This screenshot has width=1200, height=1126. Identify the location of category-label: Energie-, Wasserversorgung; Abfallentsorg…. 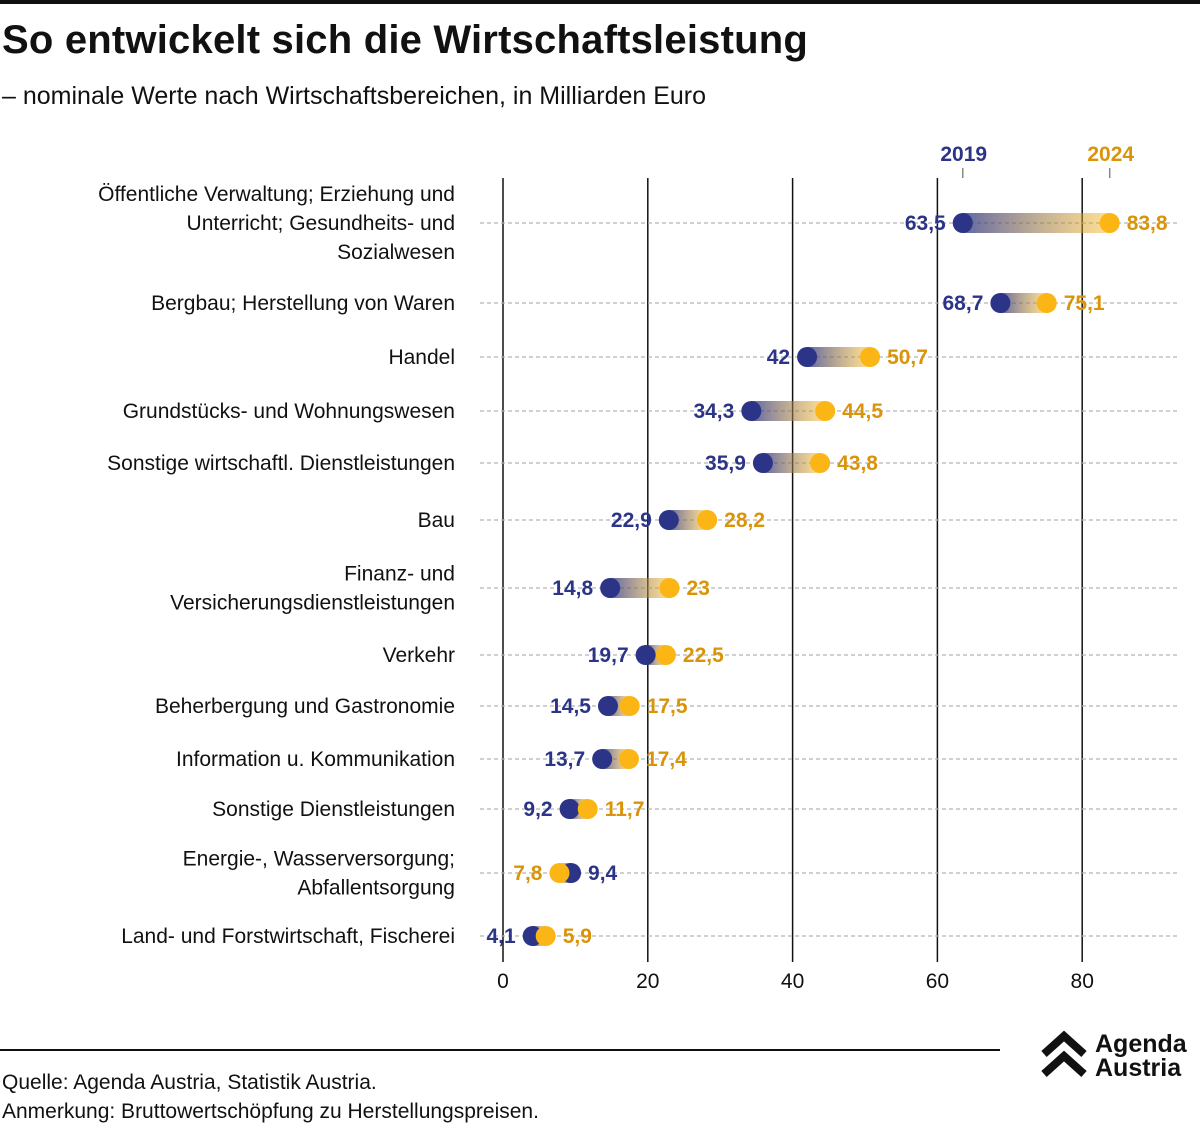
(319, 874).